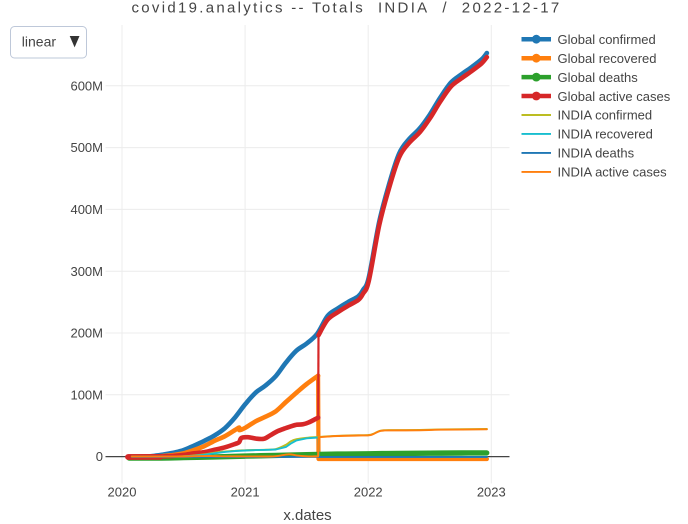  Describe the element at coordinates (607, 58) in the screenshot. I see `svg-text: Global recovered` at that location.